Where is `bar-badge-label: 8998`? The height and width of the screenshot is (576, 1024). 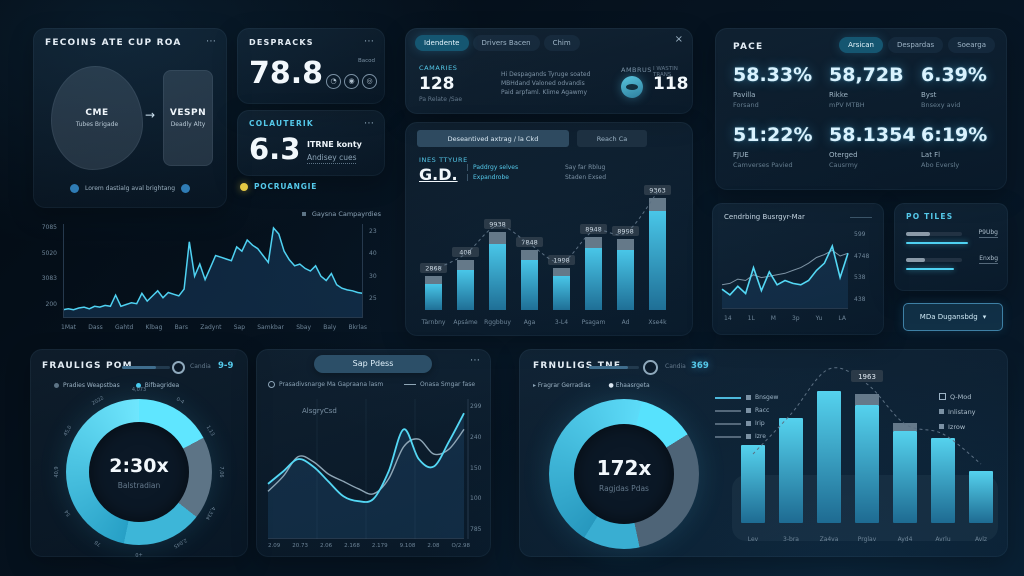 bar-badge-label: 8998 is located at coordinates (625, 232).